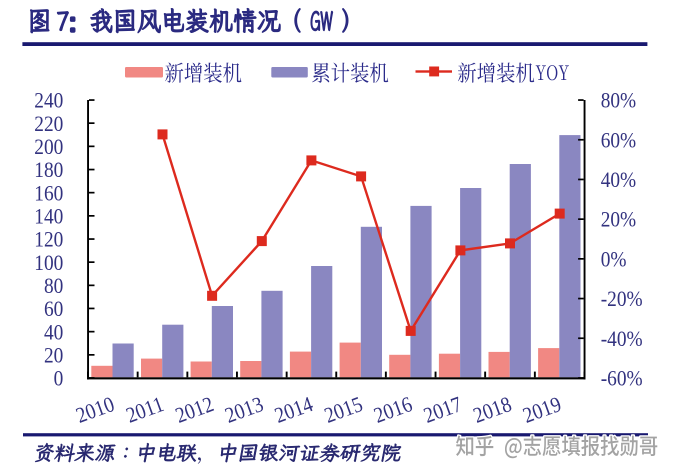 This screenshot has height=471, width=676. What do you see at coordinates (48, 124) in the screenshot?
I see `svg-text: 220` at bounding box center [48, 124].